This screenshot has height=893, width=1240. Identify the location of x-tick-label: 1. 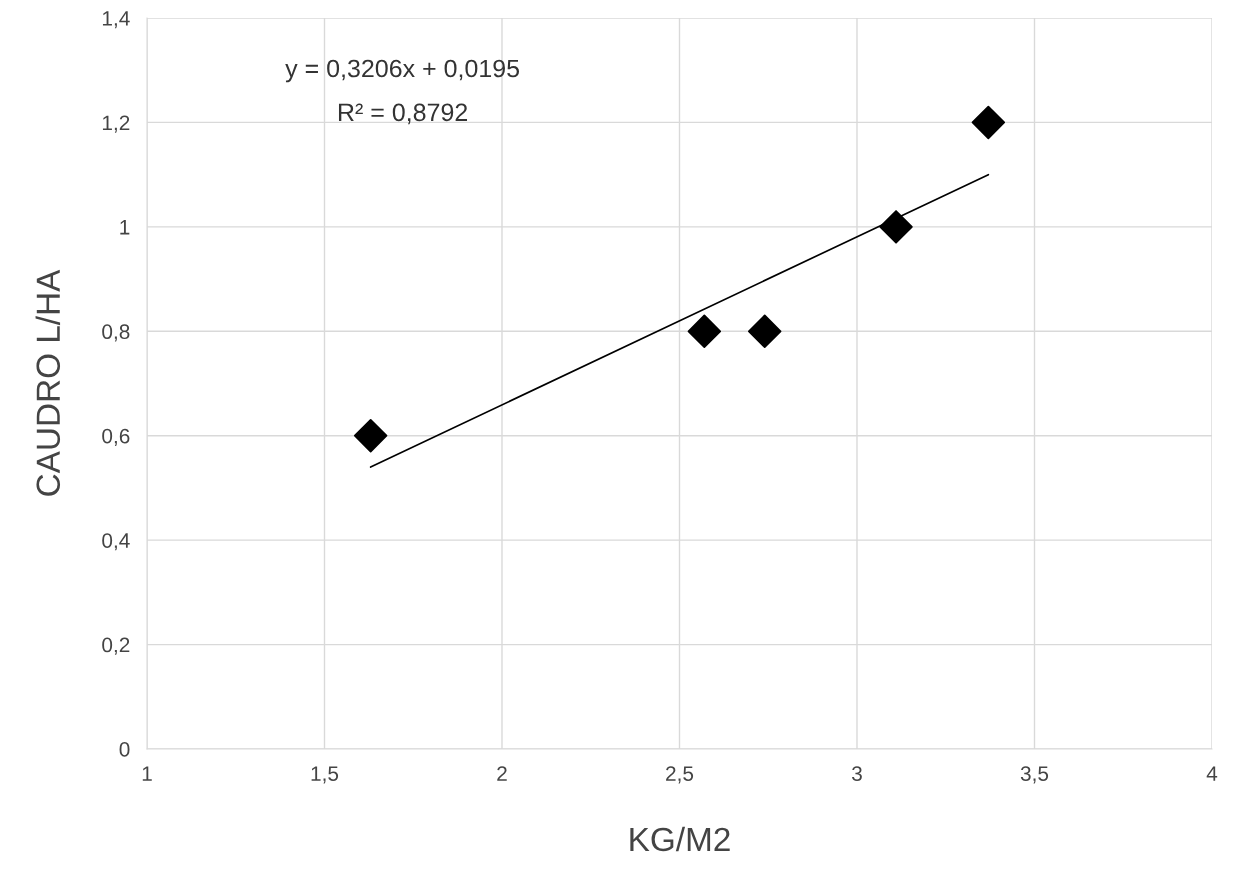
(147, 773).